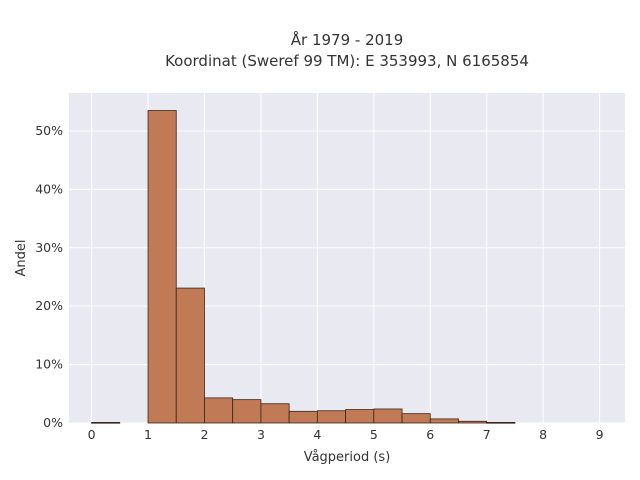 The image size is (640, 480). Describe the element at coordinates (204, 434) in the screenshot. I see `x-tick-label: 2` at that location.